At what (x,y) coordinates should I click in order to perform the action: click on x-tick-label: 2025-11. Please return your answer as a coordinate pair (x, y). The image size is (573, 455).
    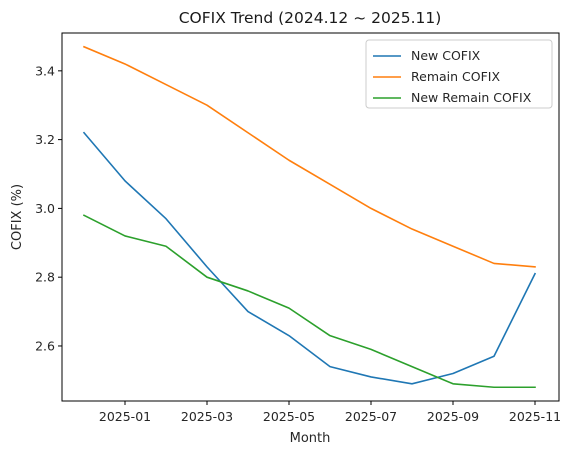
    Looking at the image, I should click on (535, 416).